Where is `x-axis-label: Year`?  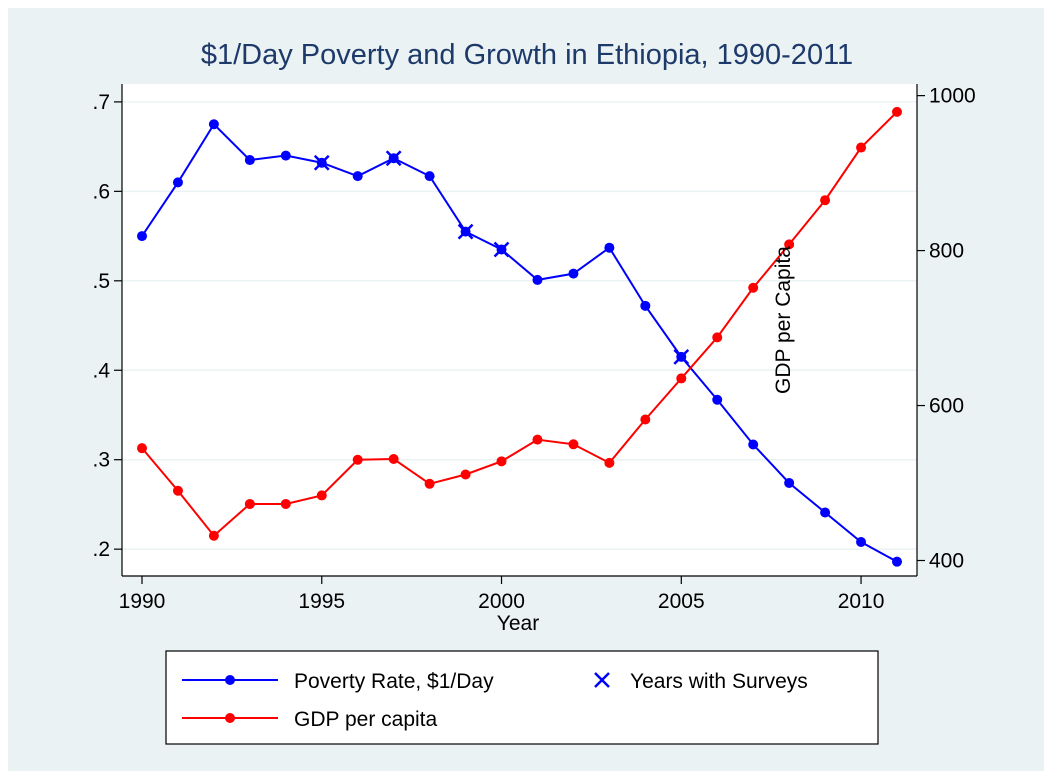 x-axis-label: Year is located at coordinates (518, 623).